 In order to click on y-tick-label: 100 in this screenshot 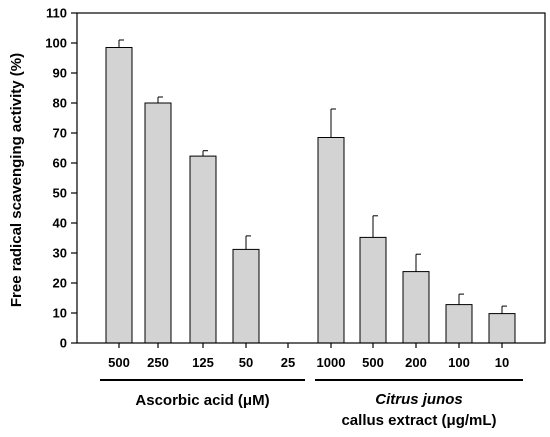, I will do `click(56, 43)`.